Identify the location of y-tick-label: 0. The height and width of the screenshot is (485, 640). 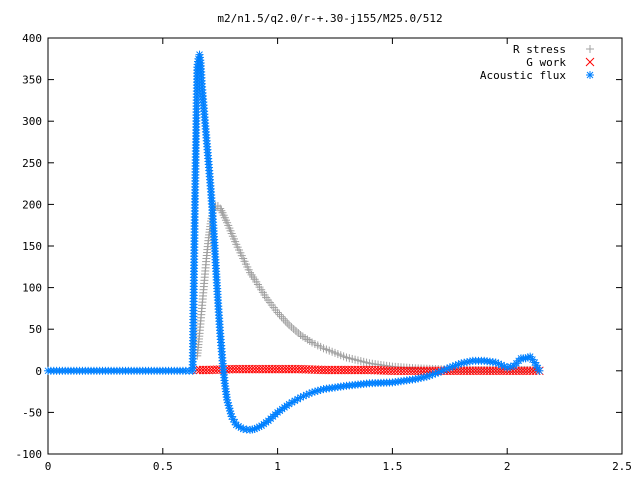
(38, 371).